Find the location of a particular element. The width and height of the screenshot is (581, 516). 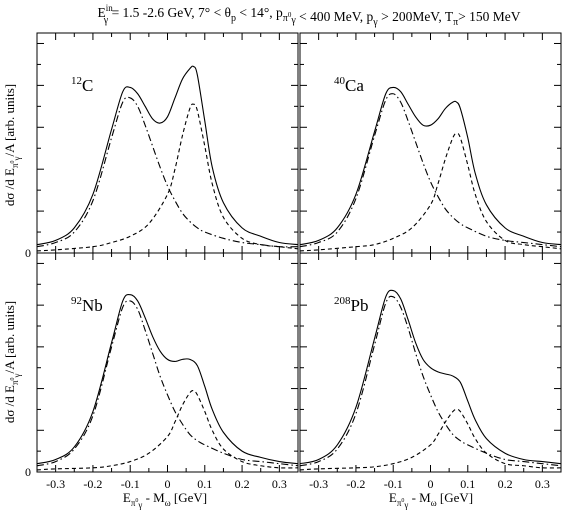

x-tick-labels-right: -0.3 -0.2 -0.1 0 0.1 0.2 0.3 is located at coordinates (429, 484).